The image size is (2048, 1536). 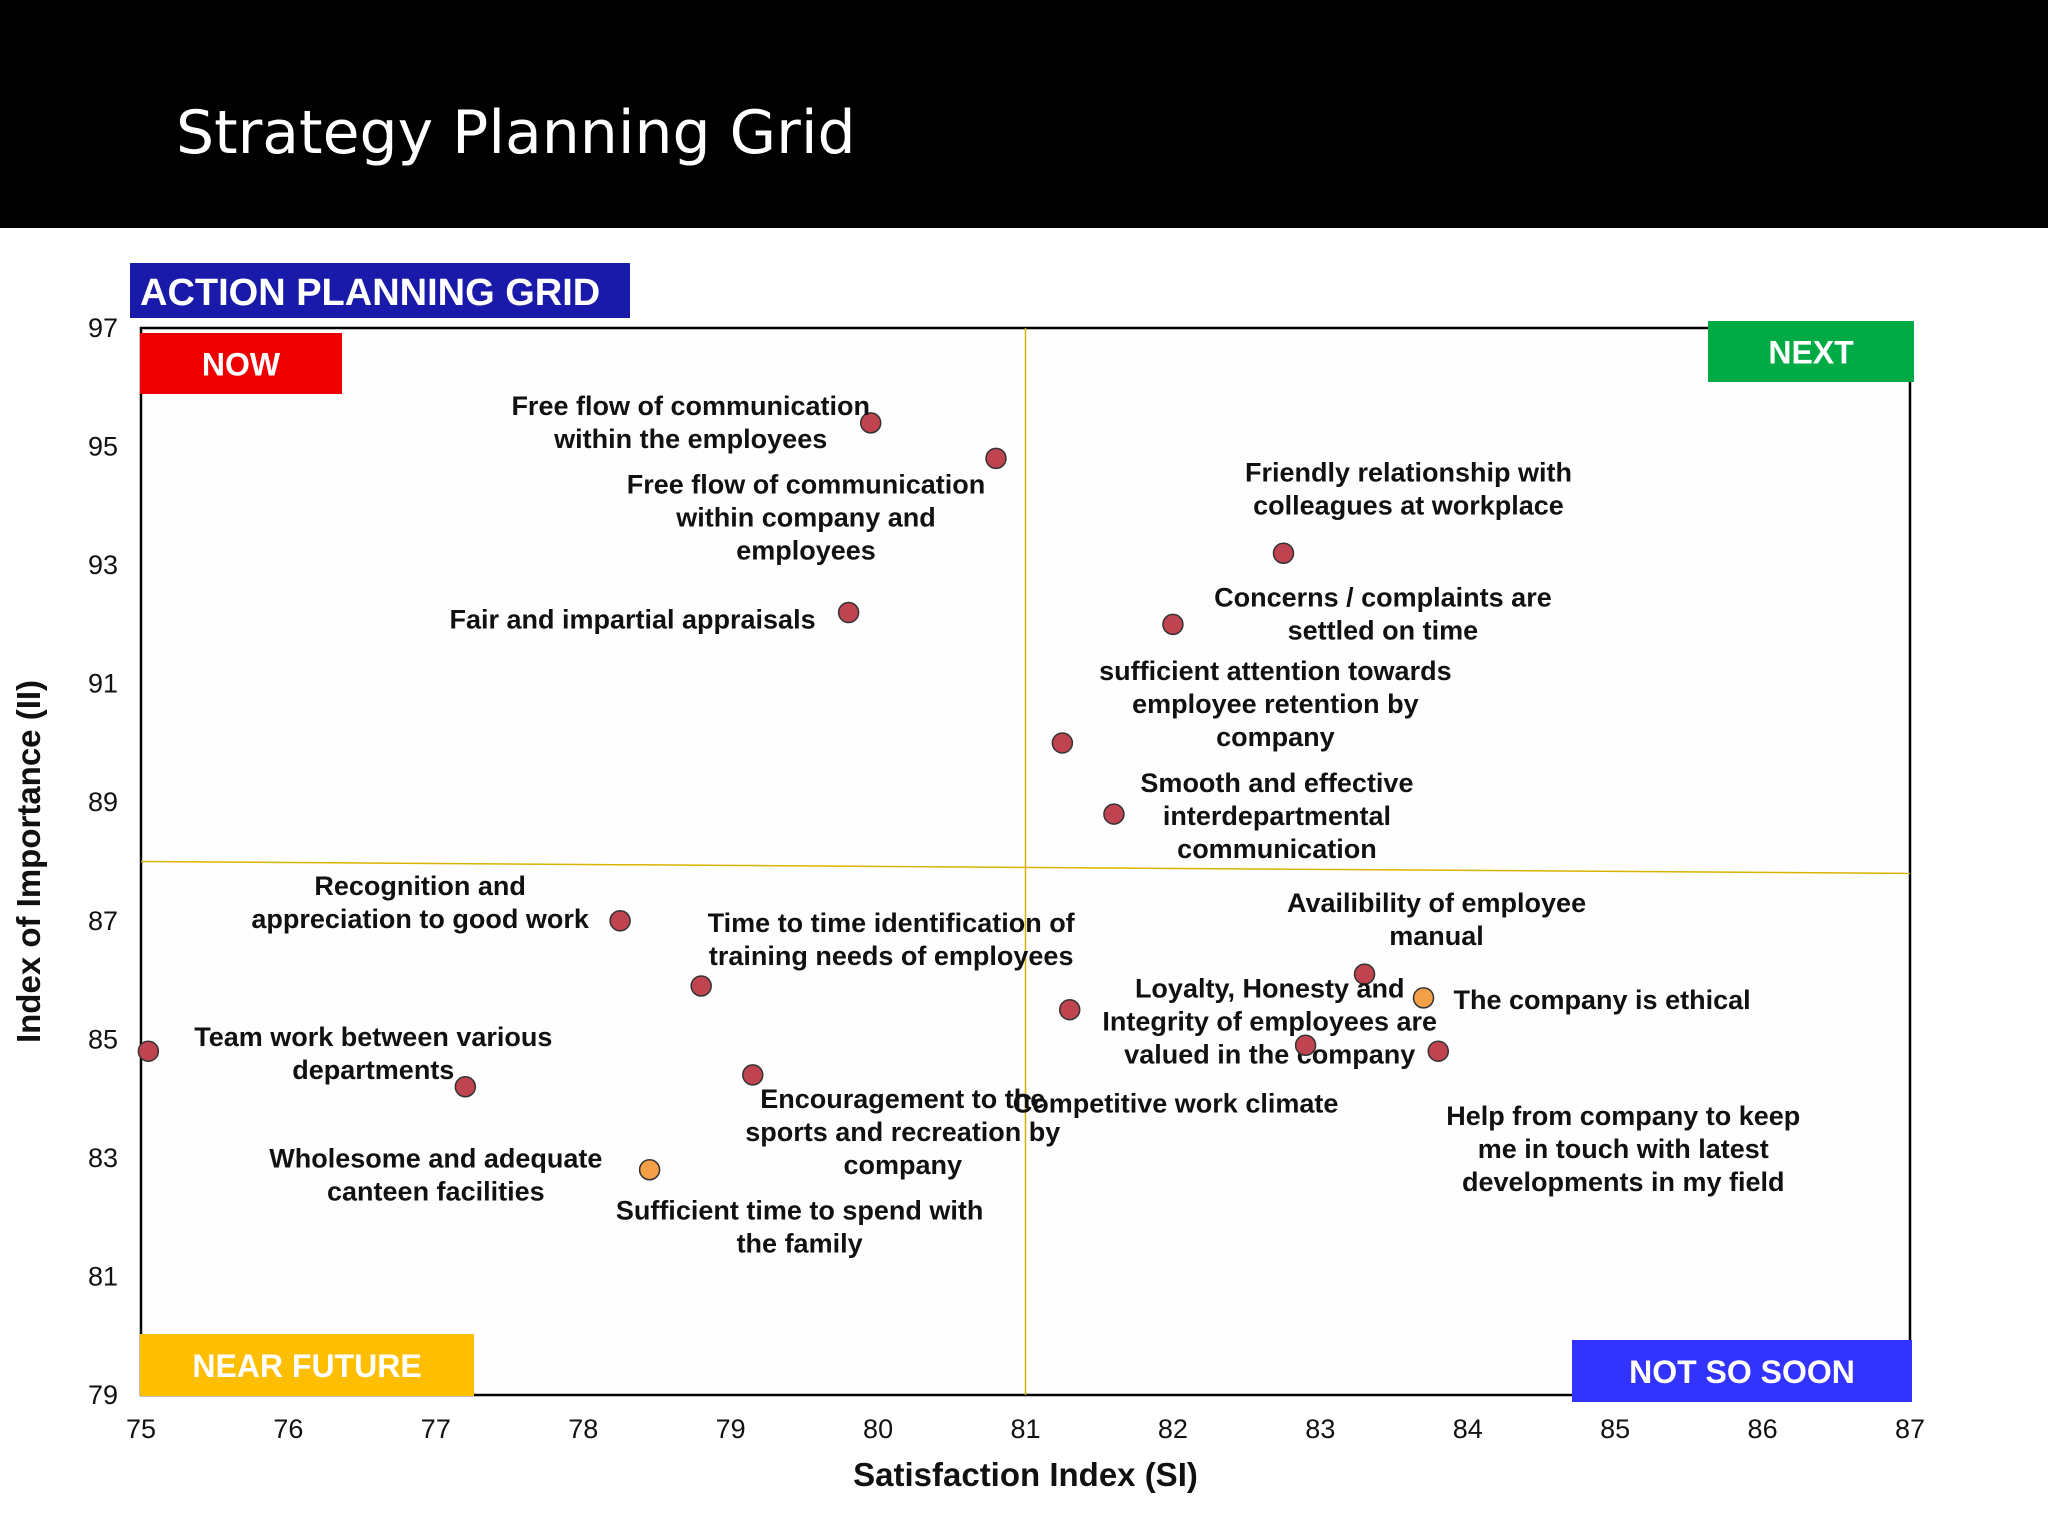 What do you see at coordinates (1025, 1474) in the screenshot?
I see `x-axis-label: Satisfaction Index (SI)` at bounding box center [1025, 1474].